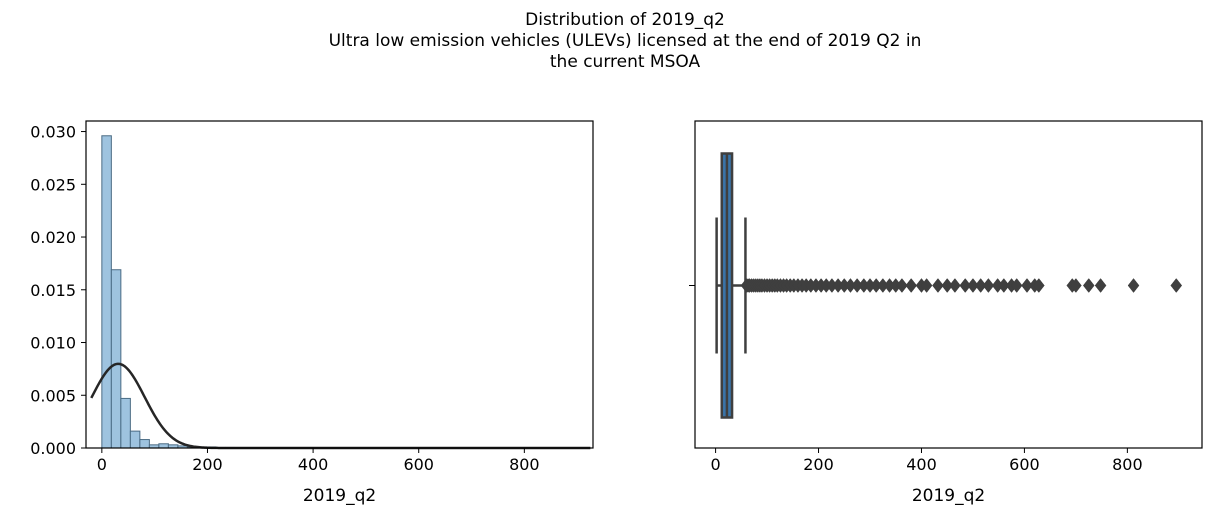 The height and width of the screenshot is (522, 1216). Describe the element at coordinates (53, 290) in the screenshot. I see `hist-y-tick-label: 0.015` at that location.